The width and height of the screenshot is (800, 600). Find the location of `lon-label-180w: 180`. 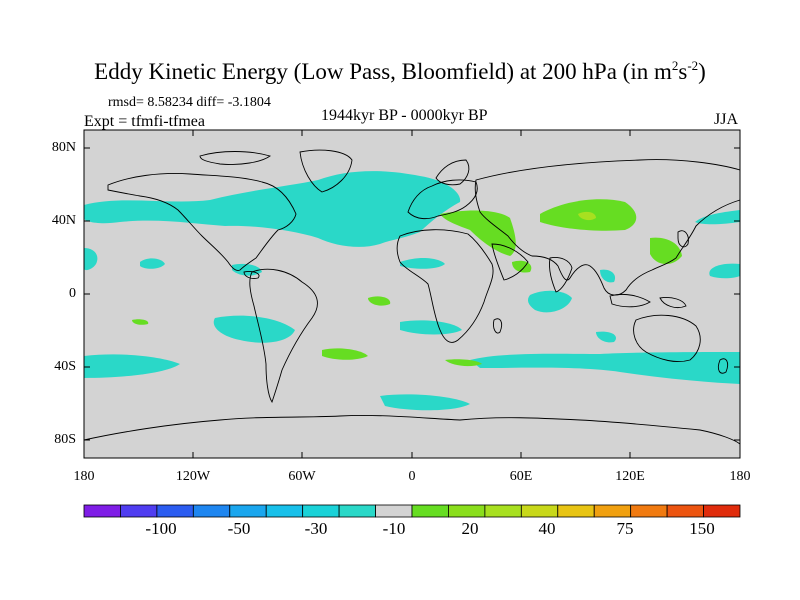

lon-label-180w: 180 is located at coordinates (84, 476).